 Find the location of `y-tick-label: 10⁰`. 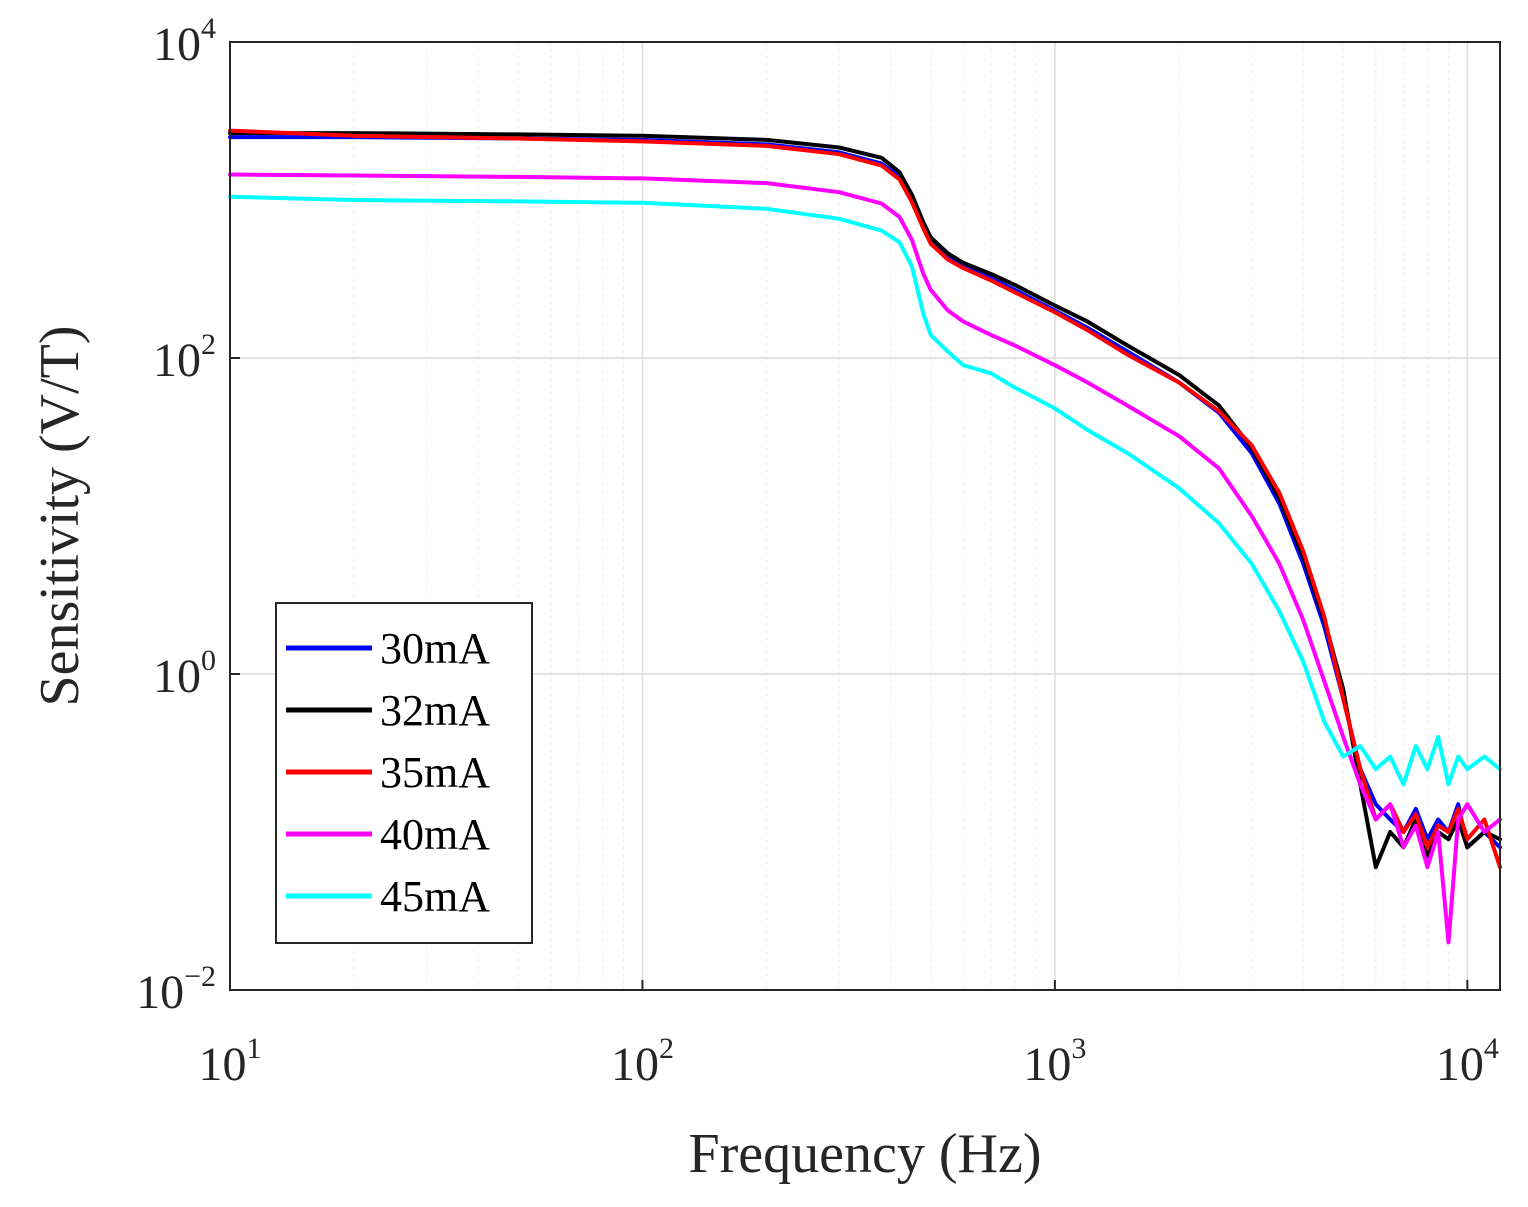

y-tick-label: 10⁰ is located at coordinates (184, 673).